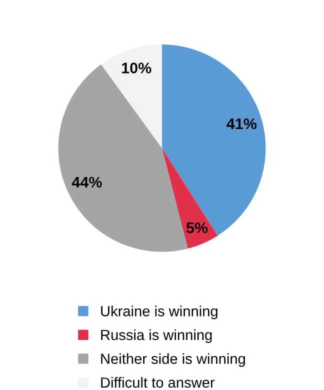  Describe the element at coordinates (197, 228) in the screenshot. I see `data-label: 5%` at that location.